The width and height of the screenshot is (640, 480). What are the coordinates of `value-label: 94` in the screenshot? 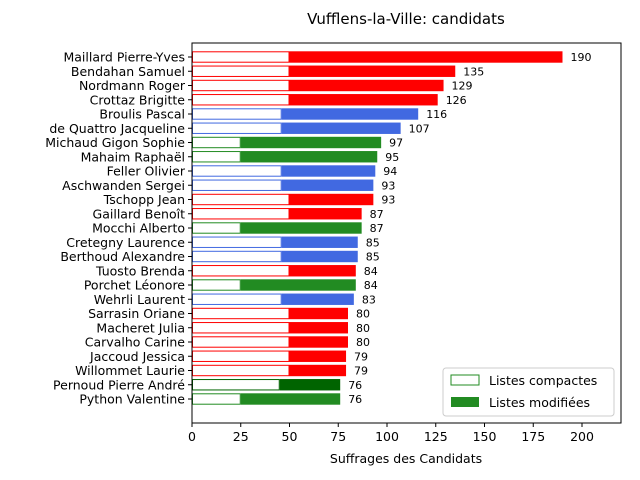 It's located at (390, 171).